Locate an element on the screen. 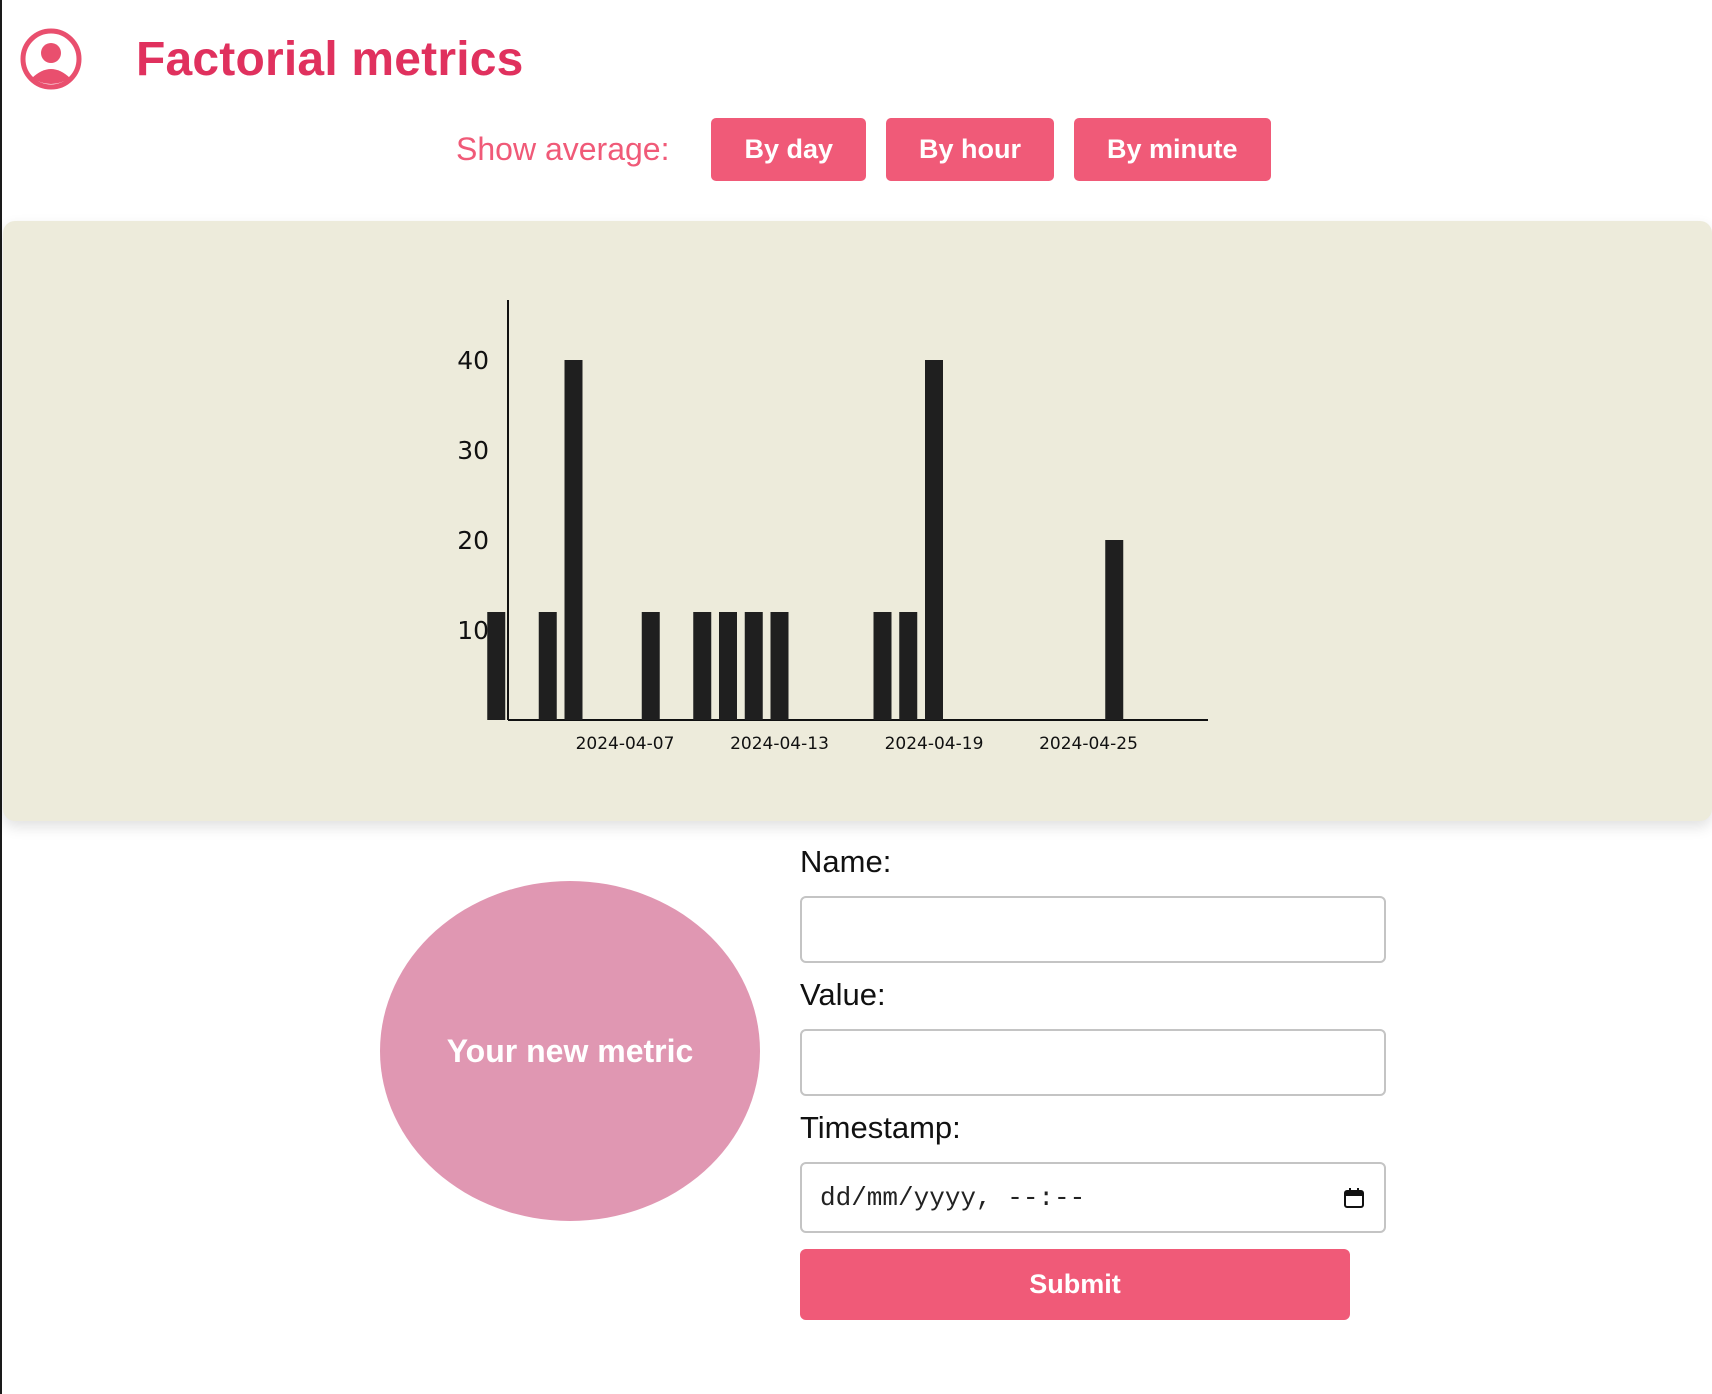 The height and width of the screenshot is (1394, 1712). x-tick-label: 2024-04-13 is located at coordinates (779, 744).